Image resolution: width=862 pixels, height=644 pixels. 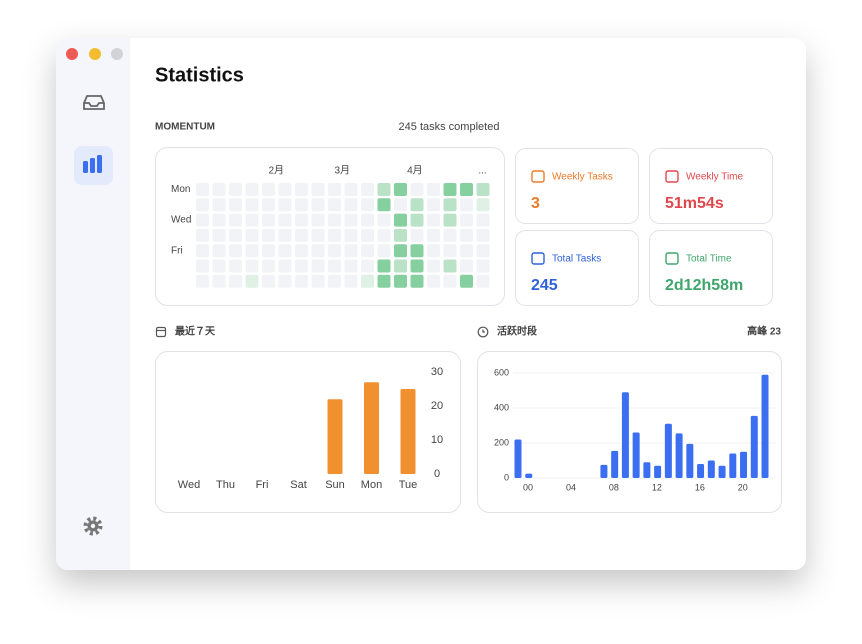 I want to click on inbox-icon, so click(x=94, y=102).